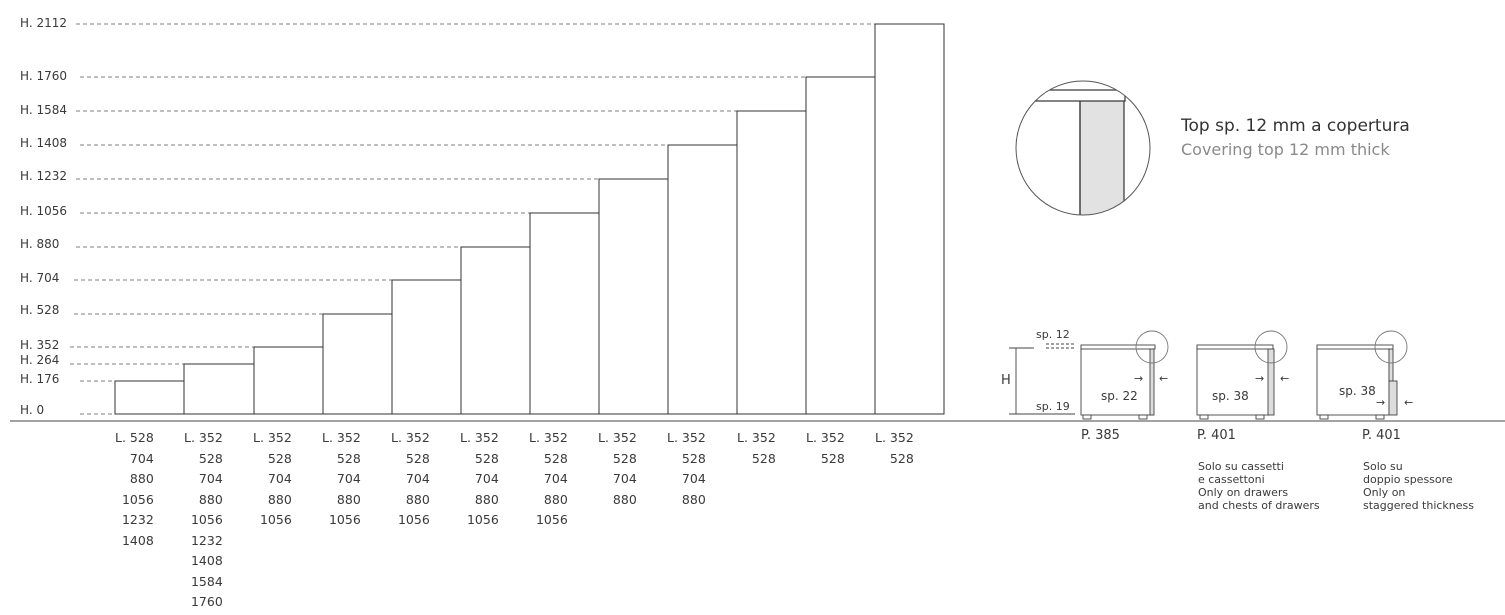 The height and width of the screenshot is (615, 1505). What do you see at coordinates (1259, 505) in the screenshot?
I see `note-line: and chests of drawers` at bounding box center [1259, 505].